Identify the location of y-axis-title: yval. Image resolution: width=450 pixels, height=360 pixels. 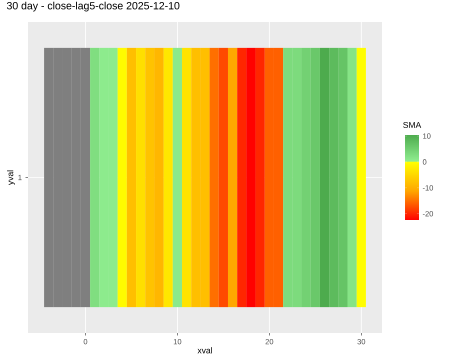
(11, 178).